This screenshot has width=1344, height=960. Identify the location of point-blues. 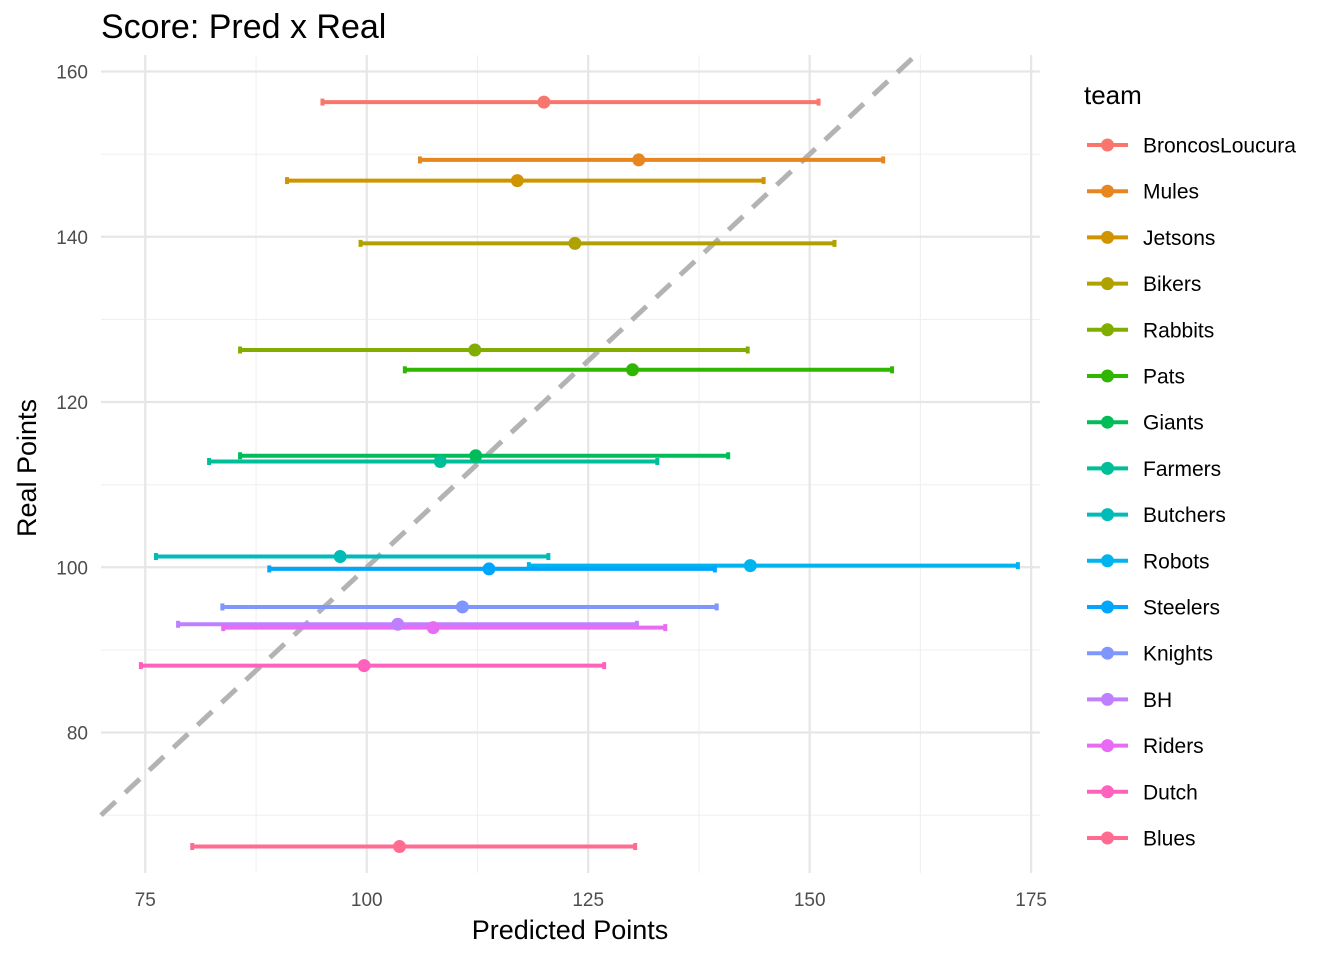
(400, 847).